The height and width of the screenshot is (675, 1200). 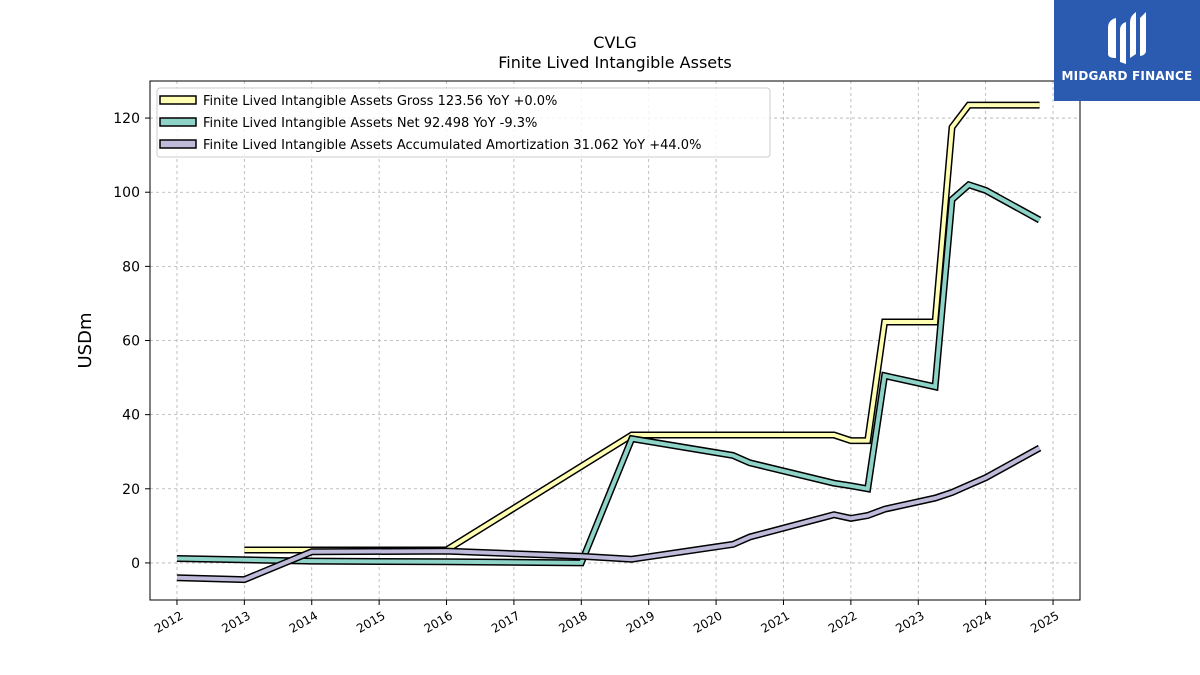 What do you see at coordinates (640, 621) in the screenshot?
I see `x-tick-label: 2019` at bounding box center [640, 621].